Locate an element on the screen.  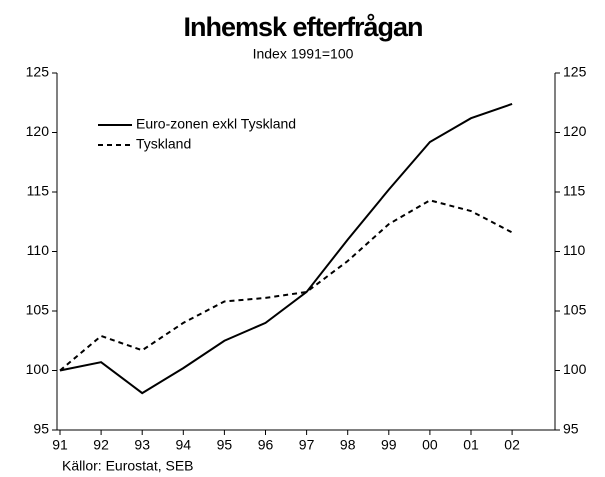
y-tick-label-right: 100 is located at coordinates (575, 369).